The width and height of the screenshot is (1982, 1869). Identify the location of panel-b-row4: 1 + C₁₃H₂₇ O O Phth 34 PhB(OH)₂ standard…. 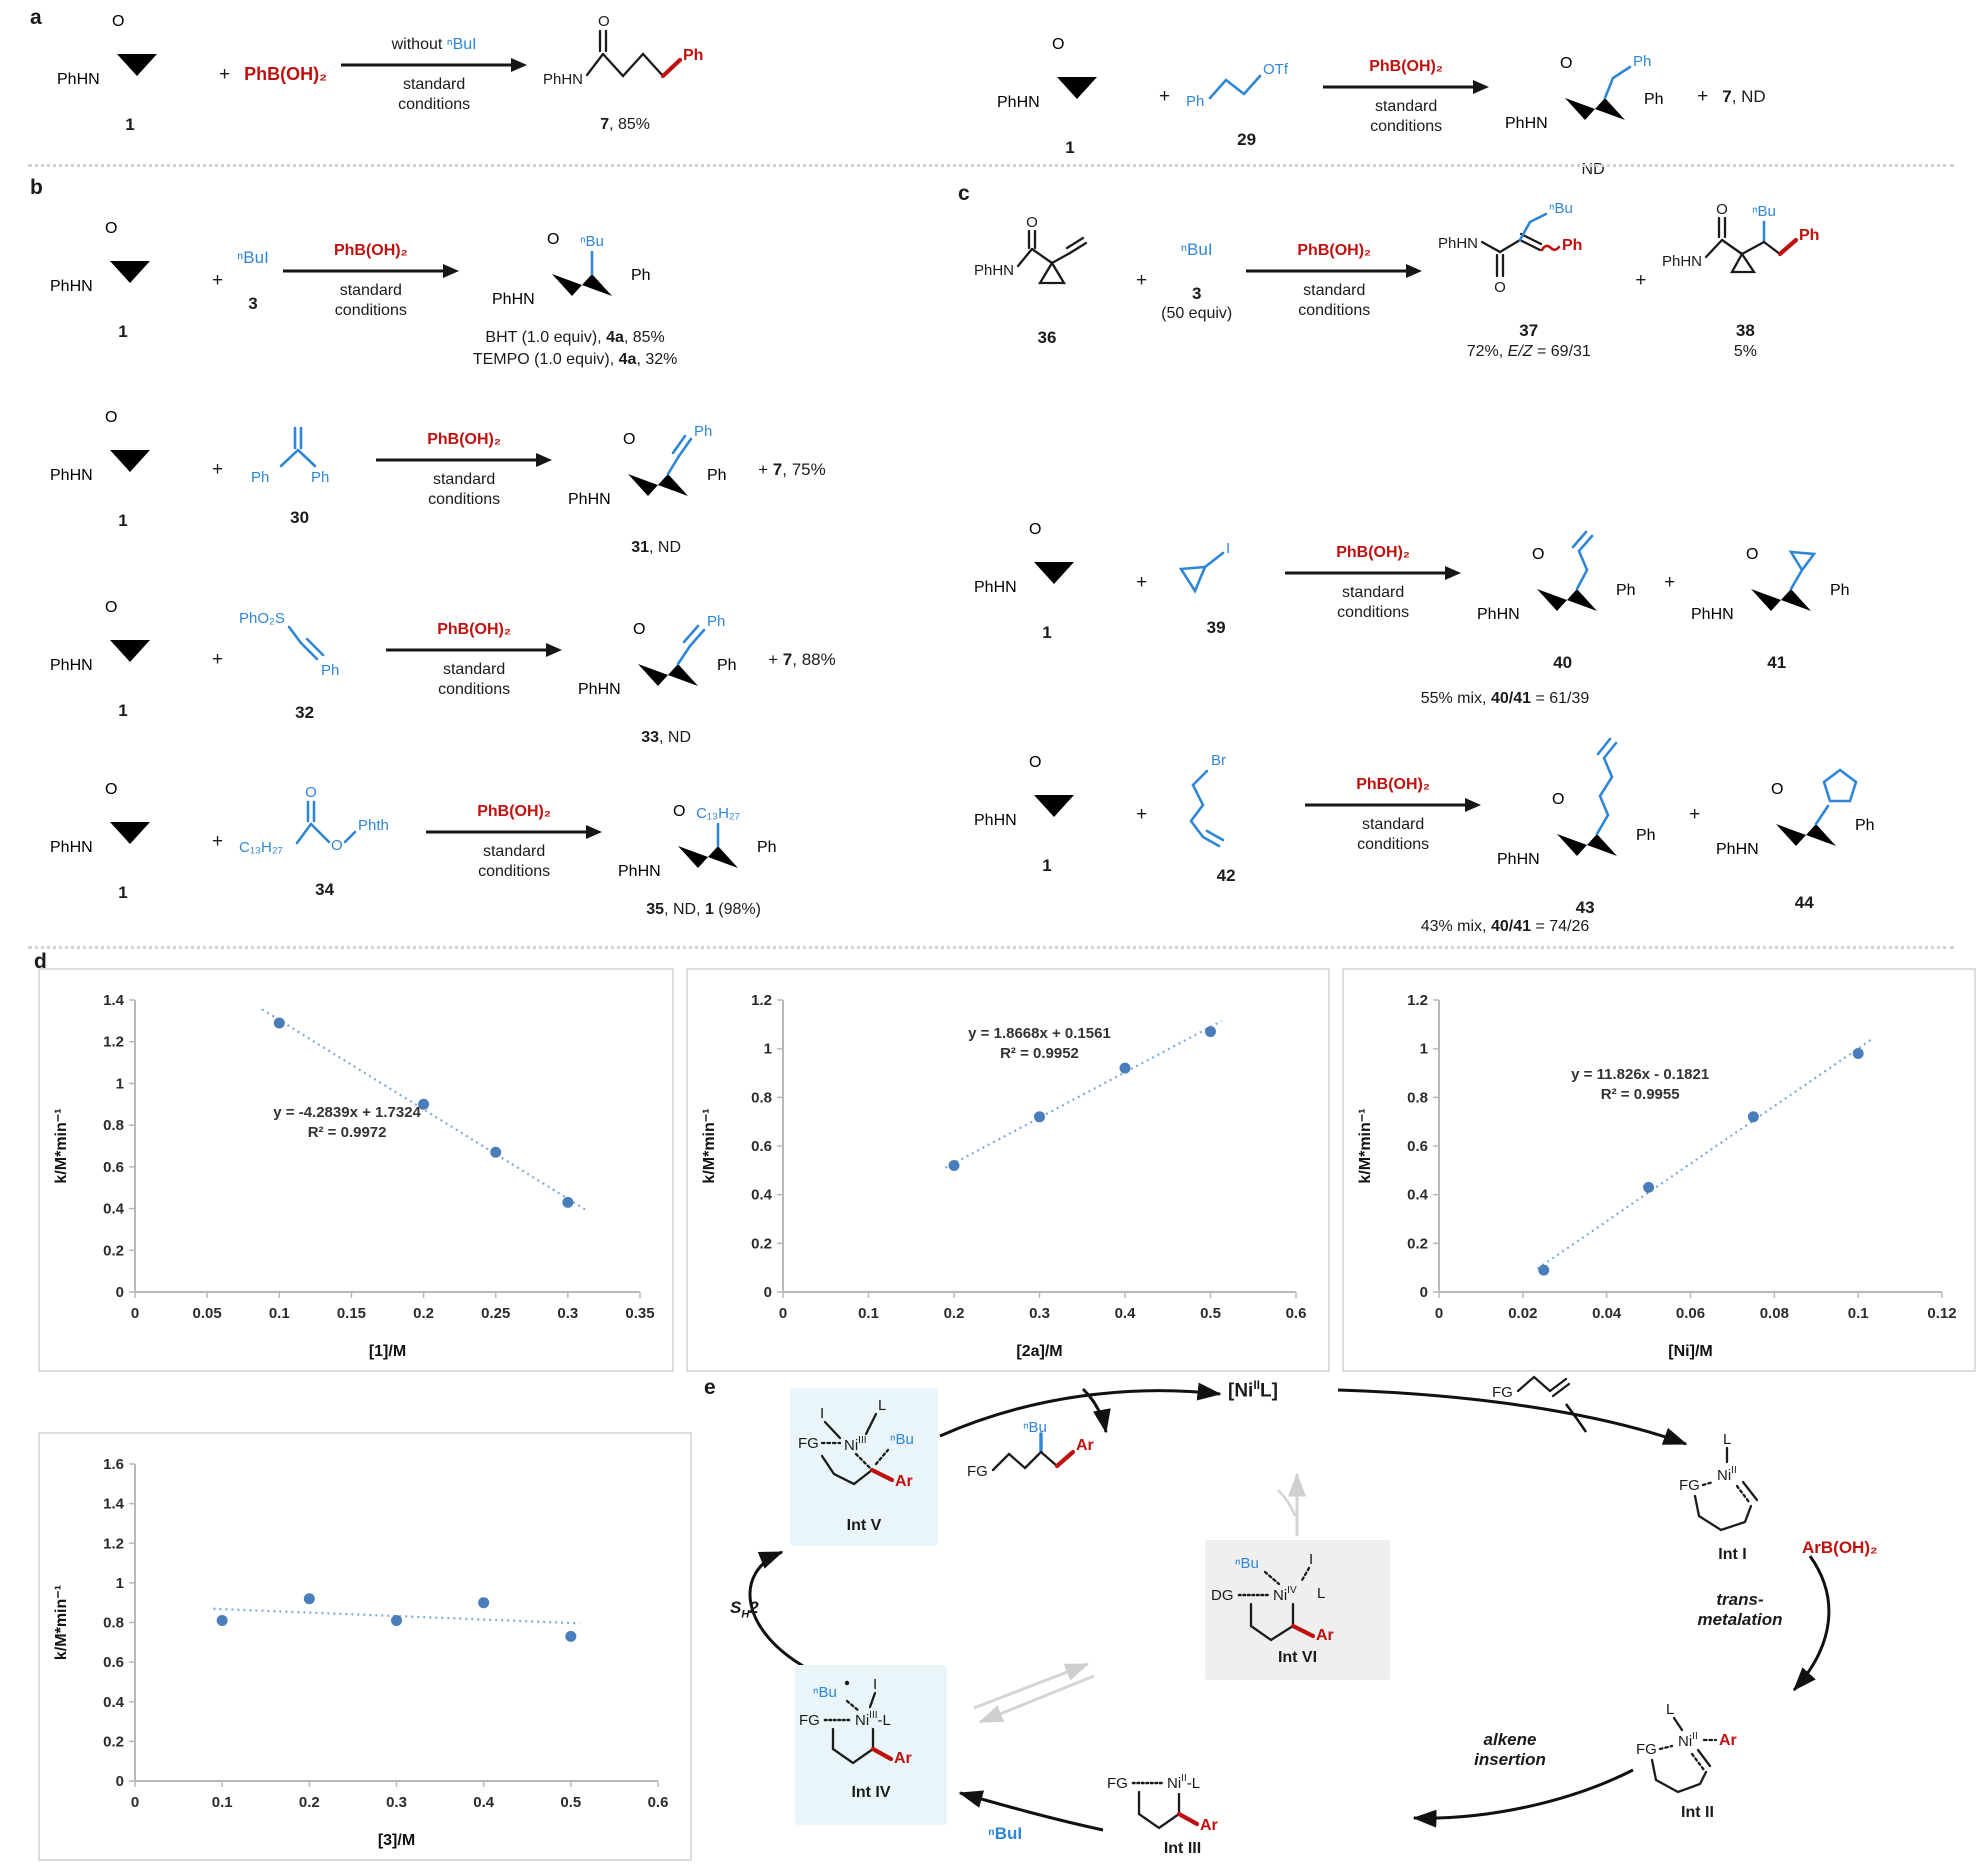
(419, 842).